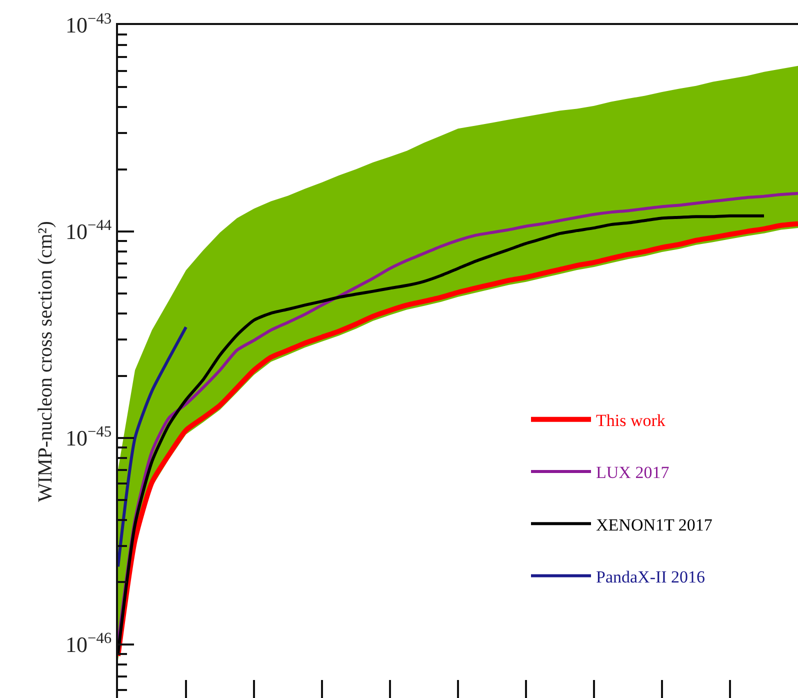 The image size is (798, 698). I want to click on legend-label: This work, so click(631, 420).